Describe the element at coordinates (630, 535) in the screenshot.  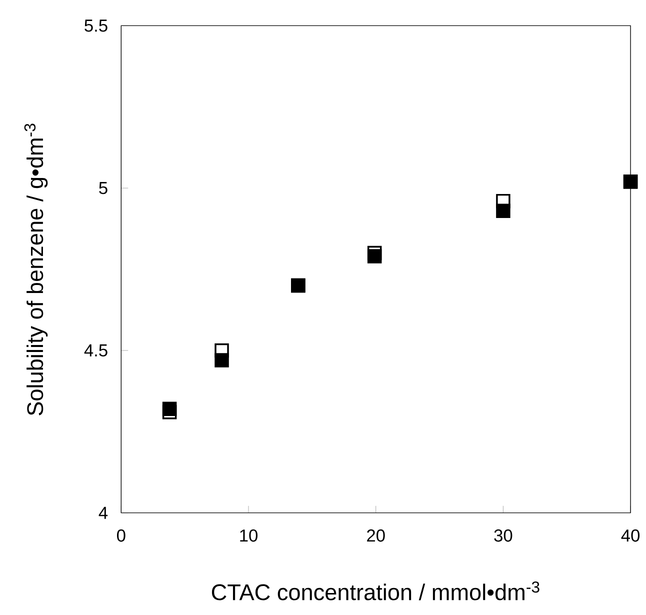
I see `x-tick-label: 40` at that location.